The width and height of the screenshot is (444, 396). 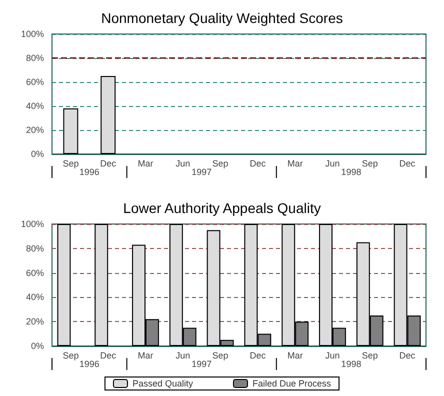 What do you see at coordinates (292, 383) in the screenshot?
I see `legend-label: Failed Due Process` at bounding box center [292, 383].